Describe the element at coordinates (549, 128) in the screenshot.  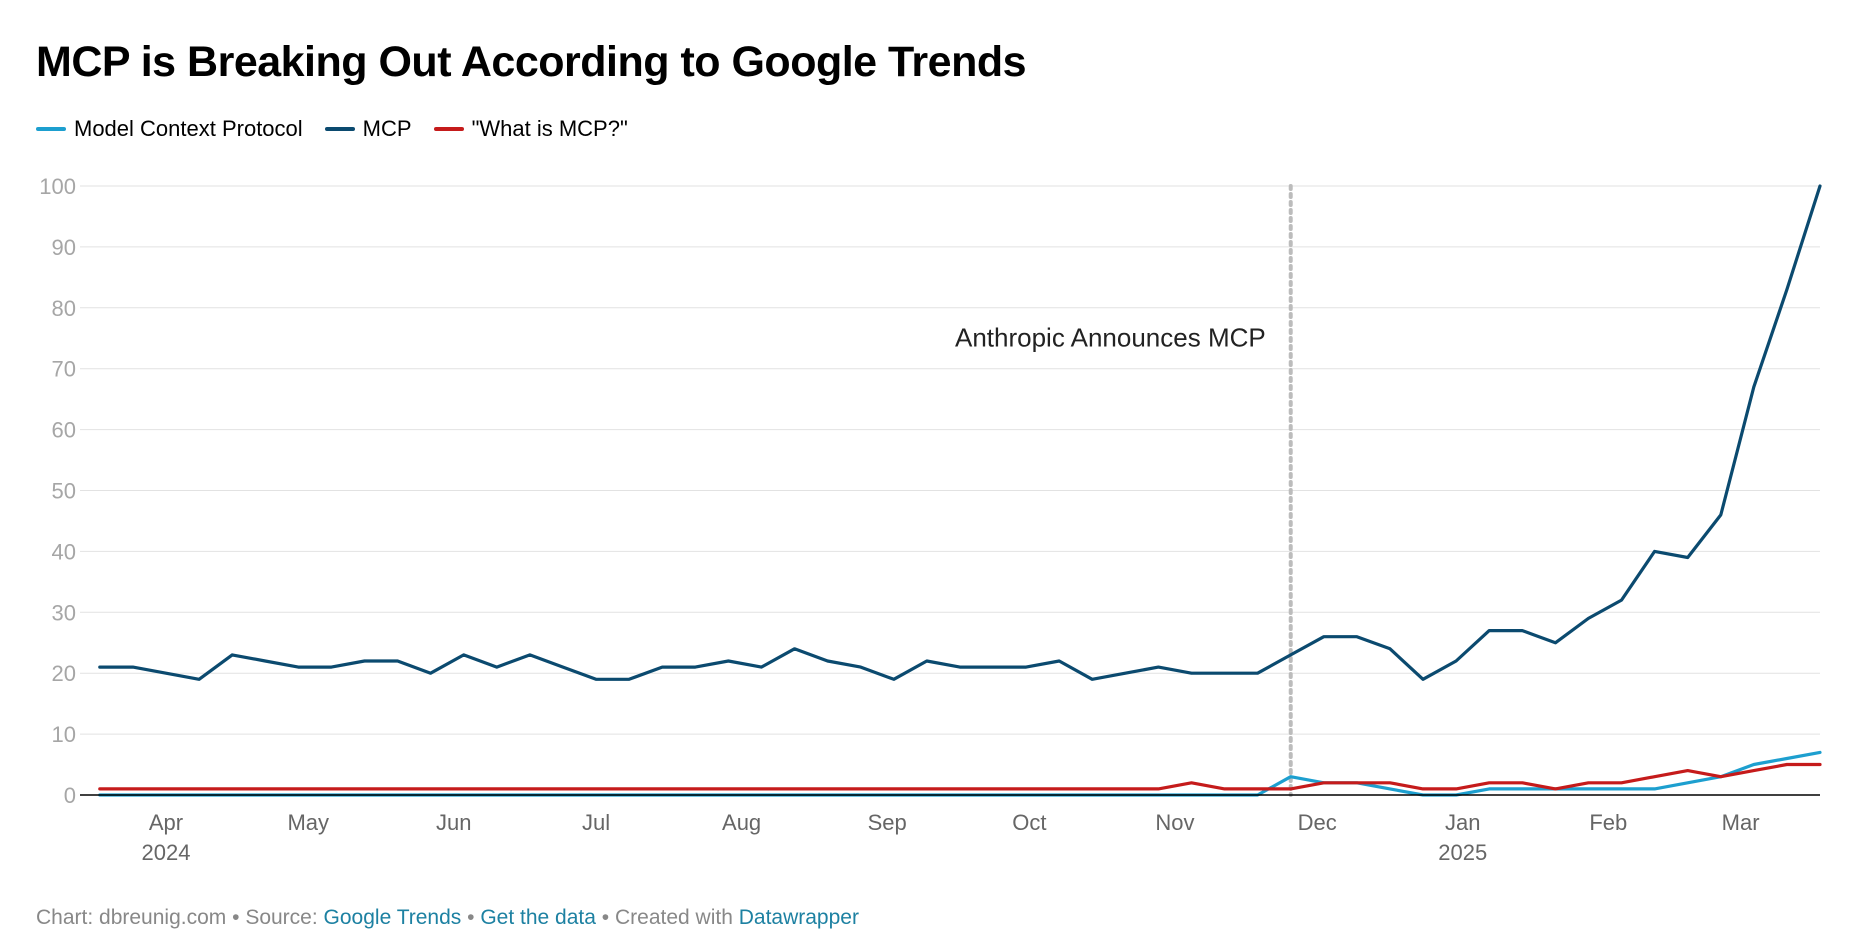
I see `legend-label-what-is-mcp: "What is MCP?"` at that location.